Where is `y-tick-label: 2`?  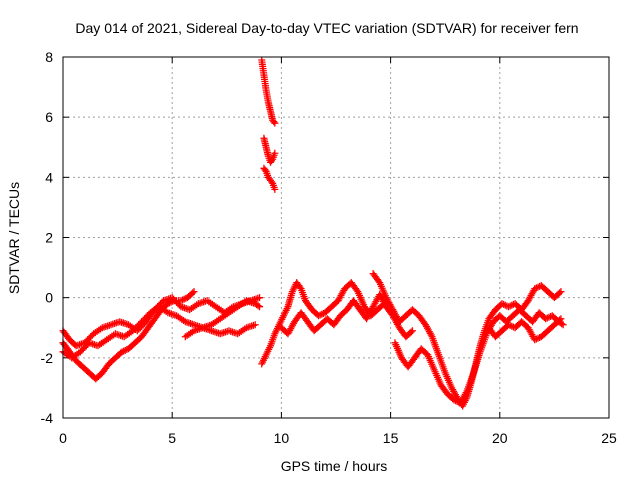 y-tick-label: 2 is located at coordinates (49, 238).